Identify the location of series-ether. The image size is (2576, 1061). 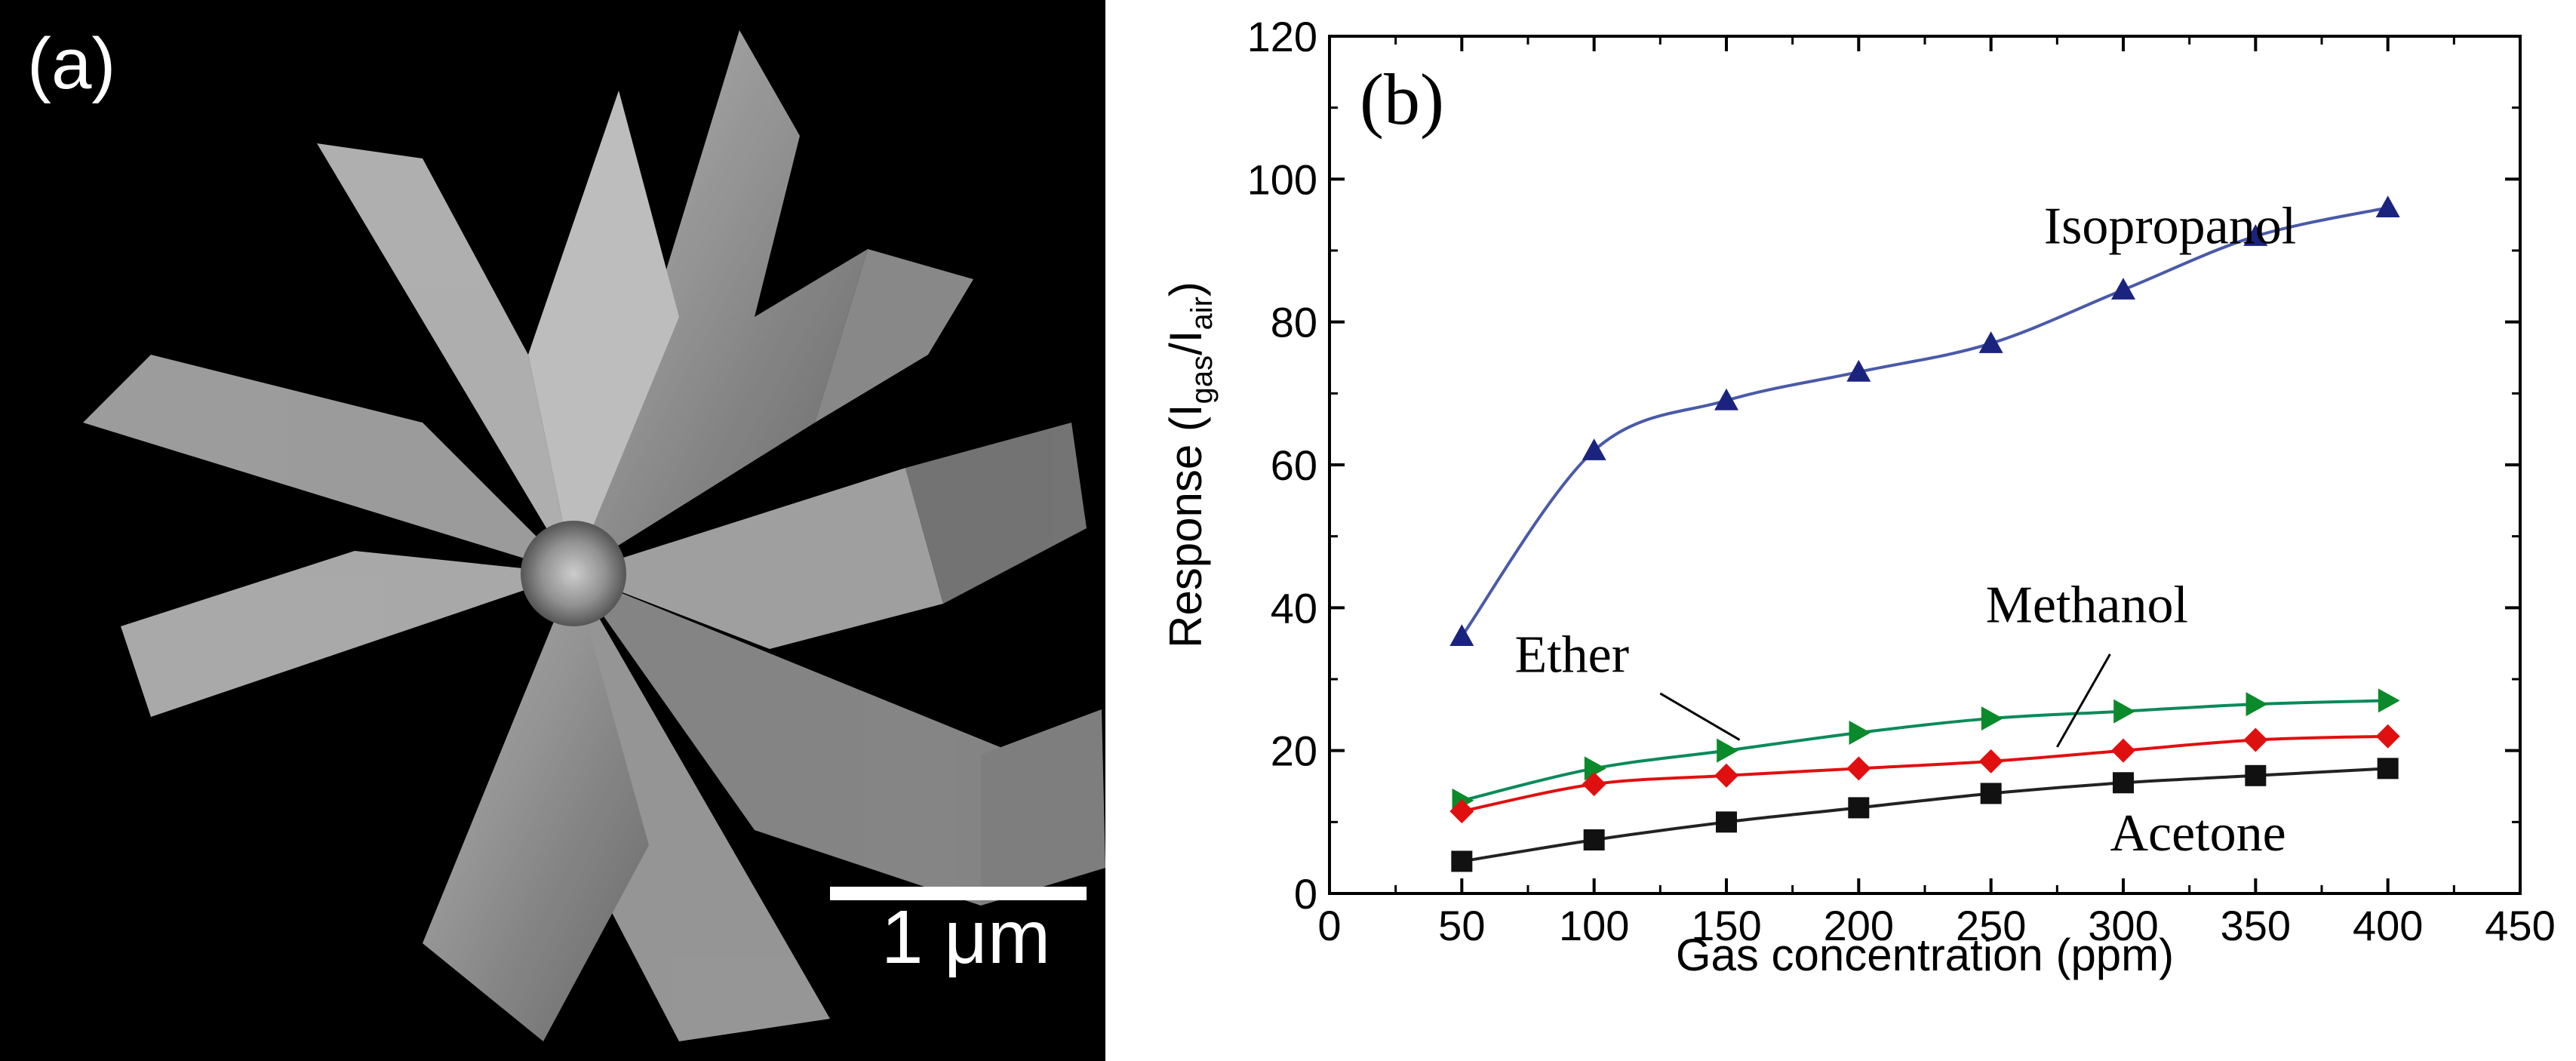
(1926, 750).